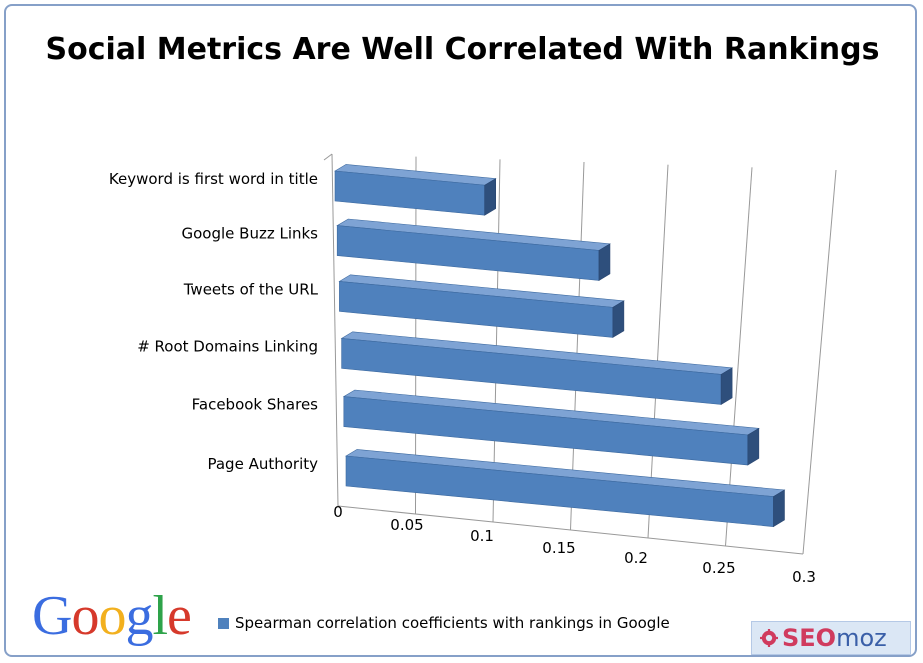 The height and width of the screenshot is (663, 923). Describe the element at coordinates (636, 558) in the screenshot. I see `x-tick-label: 0.2` at that location.